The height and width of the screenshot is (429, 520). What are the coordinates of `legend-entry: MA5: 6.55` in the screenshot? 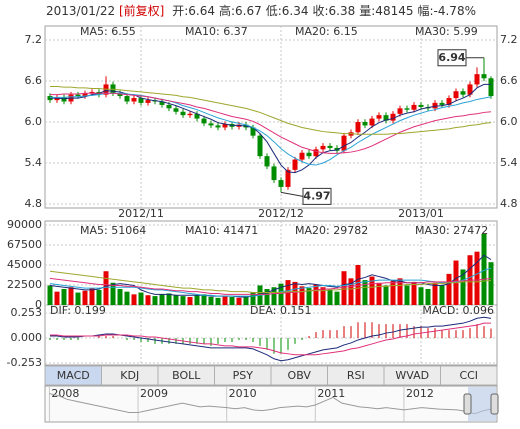 It's located at (108, 31).